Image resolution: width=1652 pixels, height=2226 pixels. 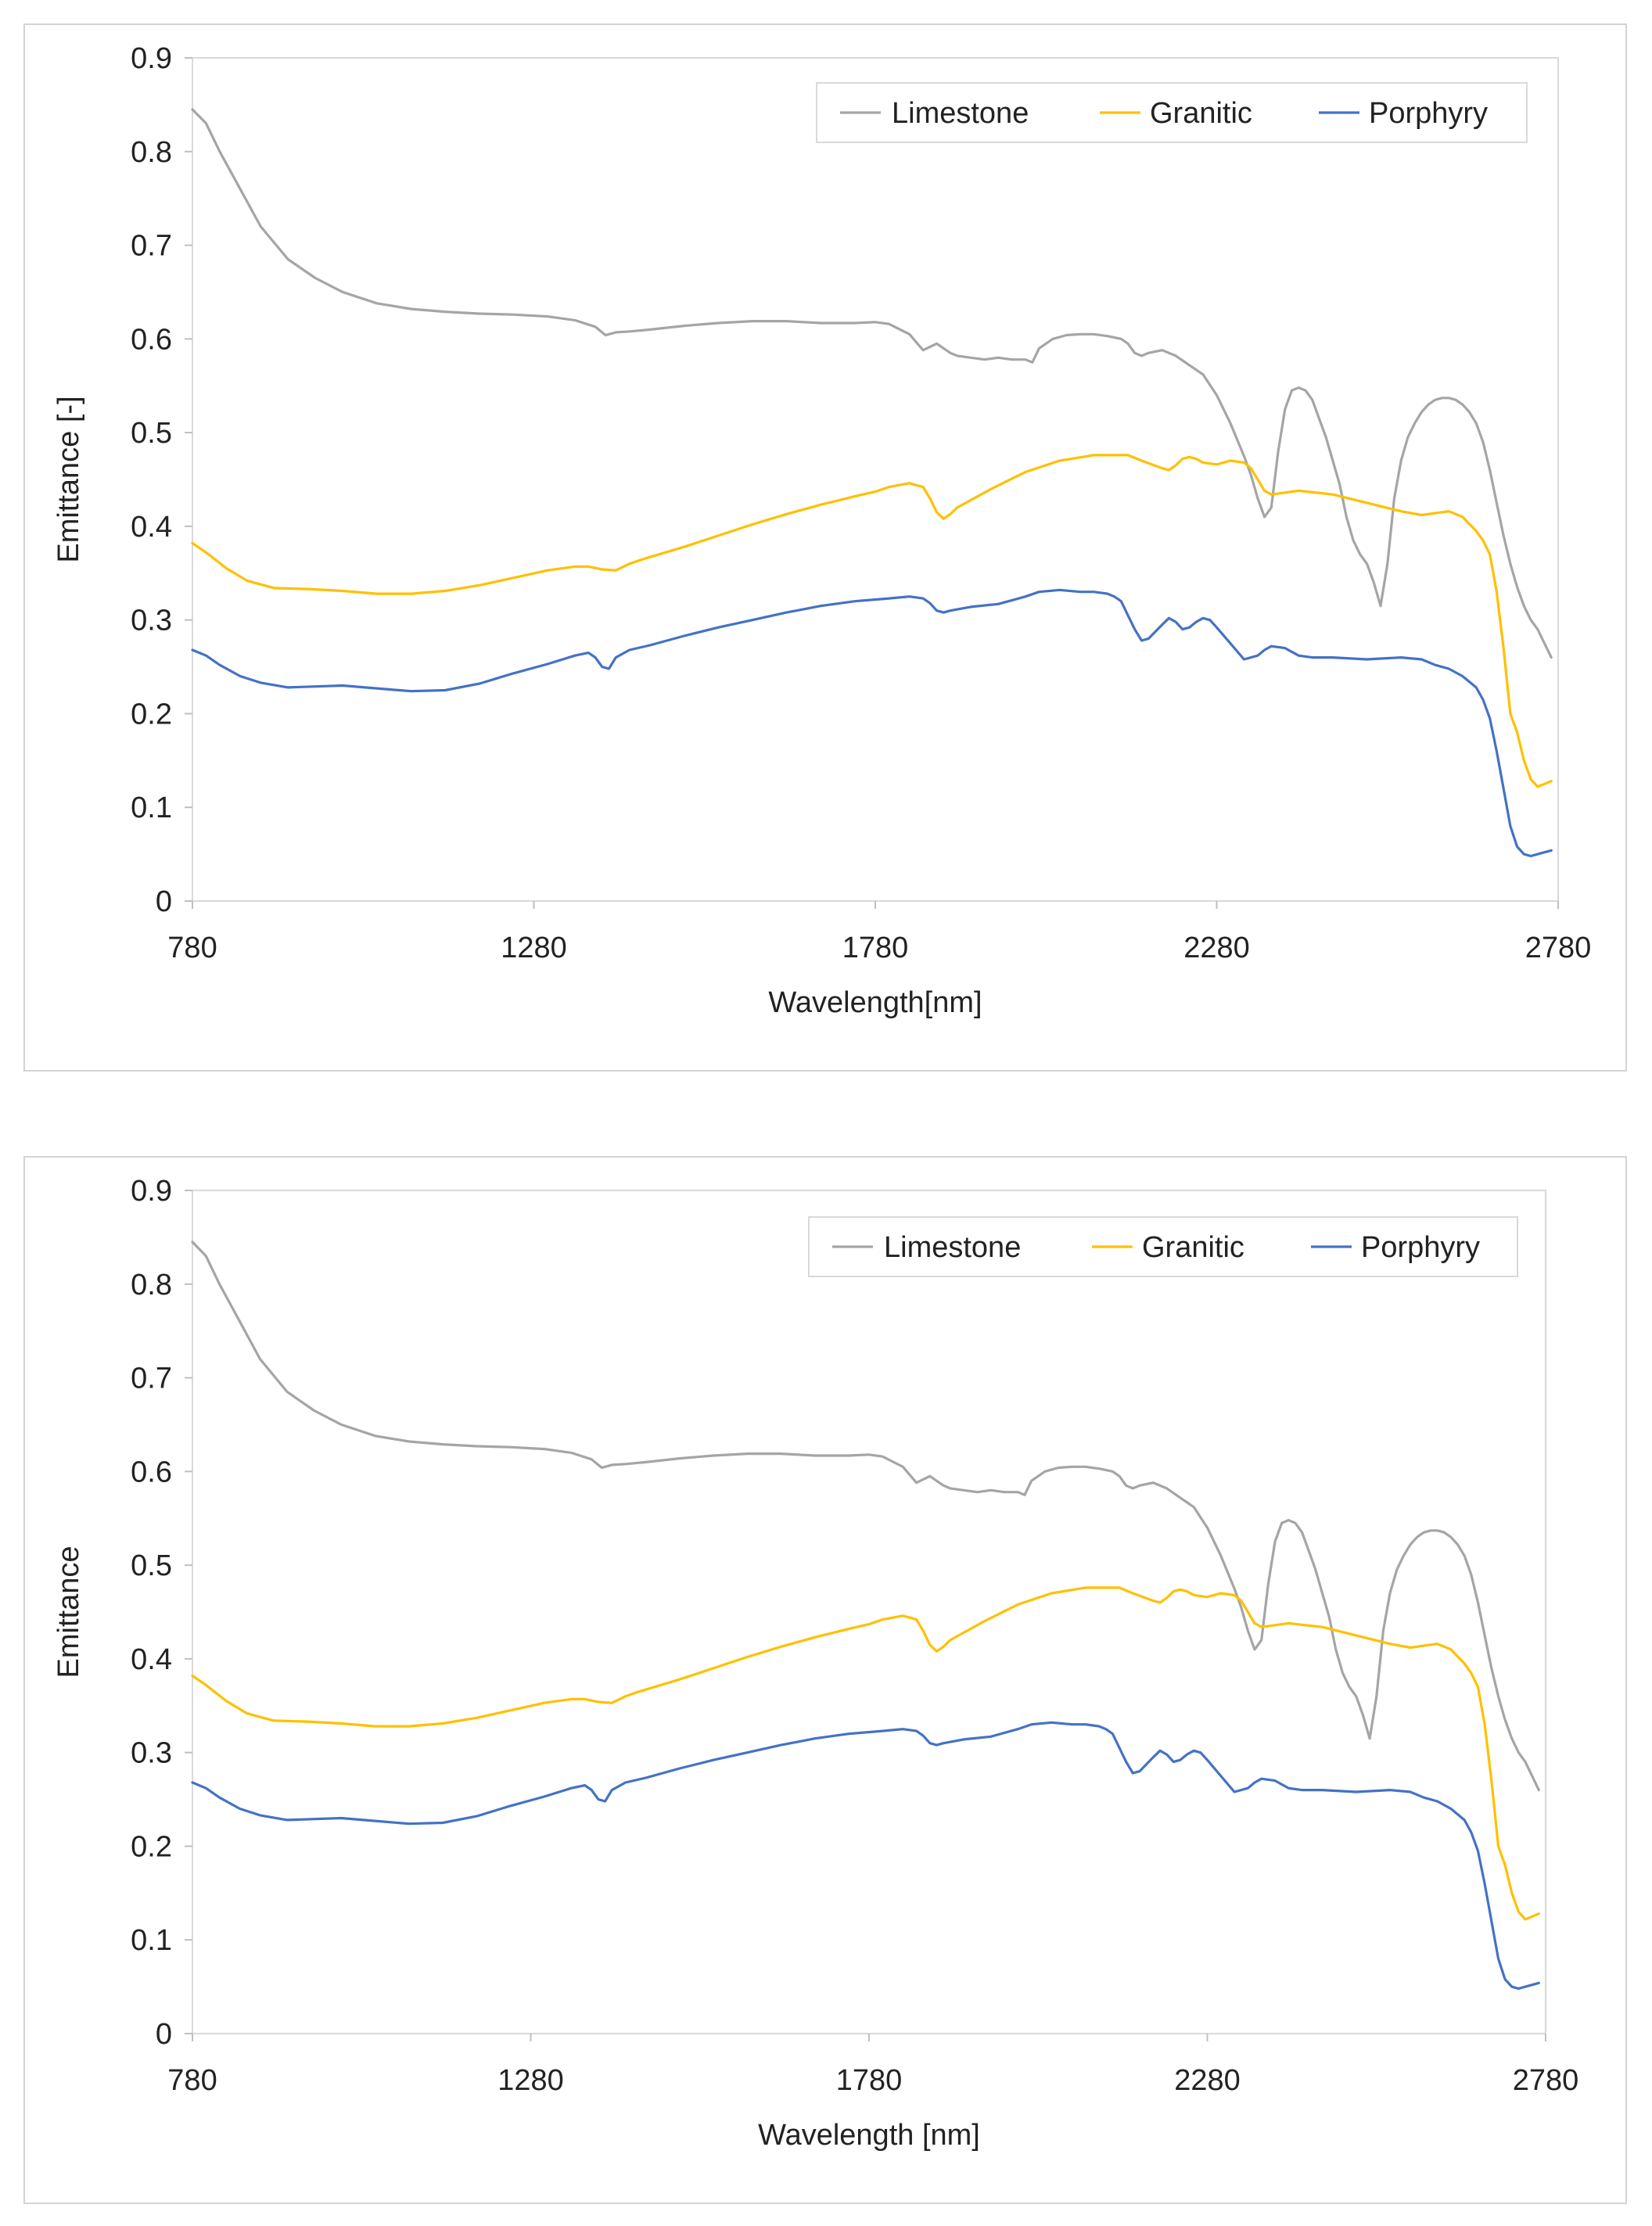 What do you see at coordinates (869, 2135) in the screenshot?
I see `x-axis-title: Wavelength [nm]` at bounding box center [869, 2135].